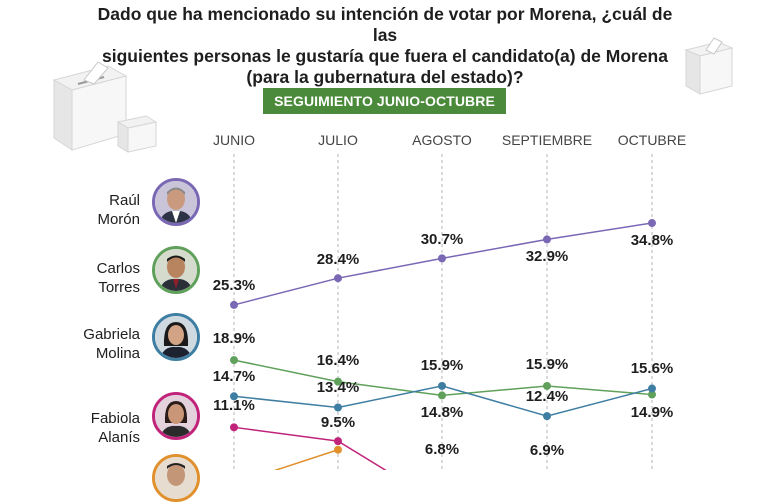  What do you see at coordinates (234, 377) in the screenshot?
I see `value-label-gabriela-junio: 14.7%` at bounding box center [234, 377].